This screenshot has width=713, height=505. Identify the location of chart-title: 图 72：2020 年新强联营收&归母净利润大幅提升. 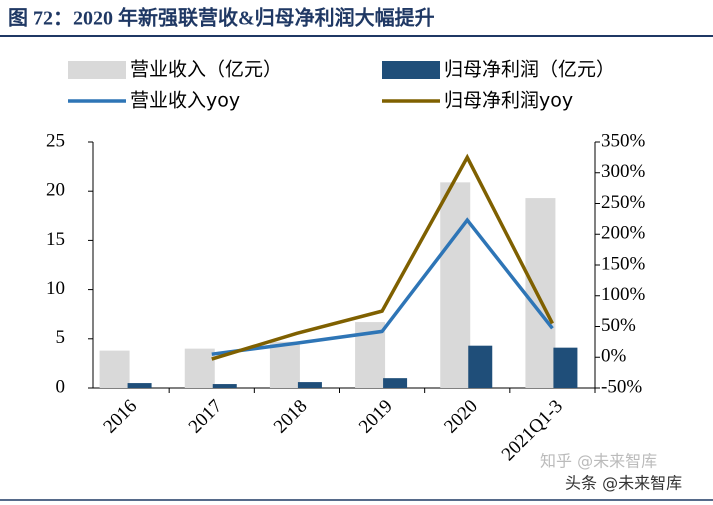
(221, 18).